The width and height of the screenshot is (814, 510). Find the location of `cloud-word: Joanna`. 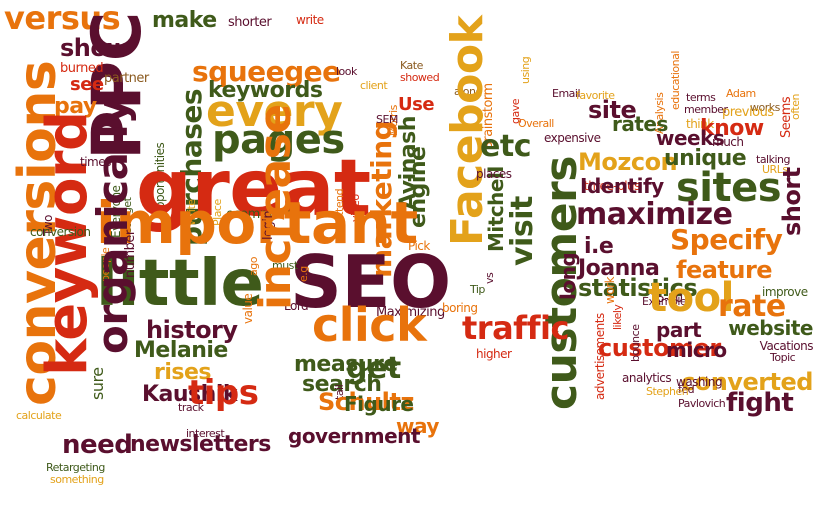

cloud-word: Joanna is located at coordinates (619, 268).